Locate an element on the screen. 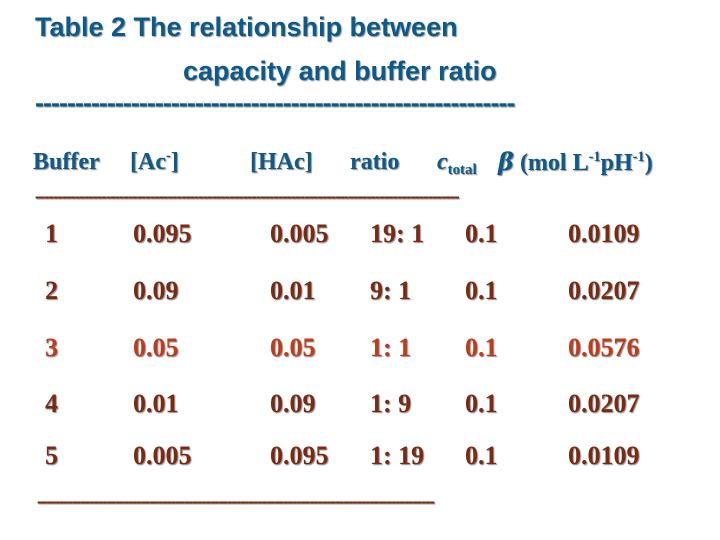 The image size is (720, 540). header-ctotal: ctotal is located at coordinates (457, 163).